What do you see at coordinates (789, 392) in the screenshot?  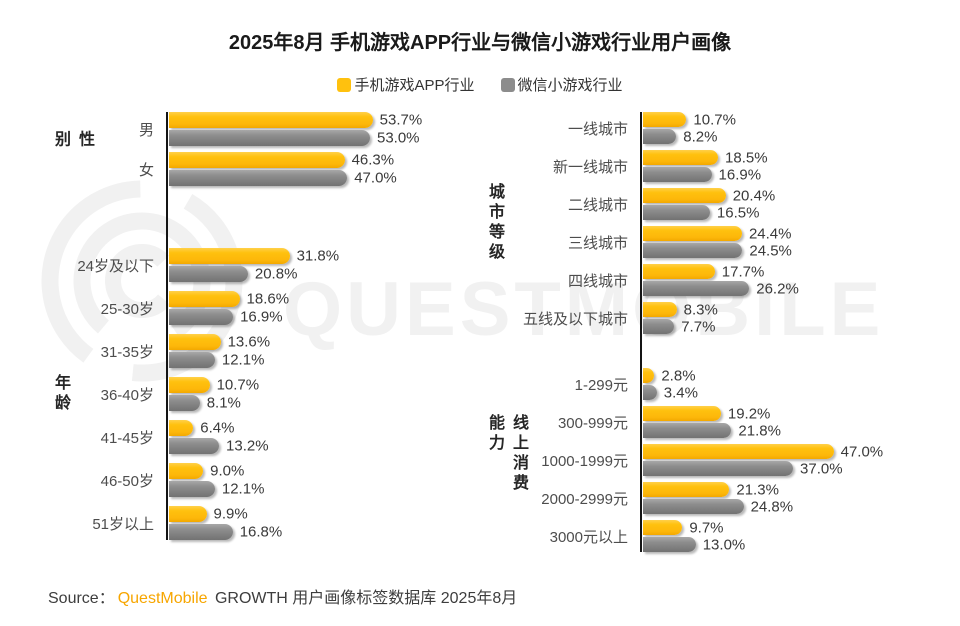 I see `bar-line: 3.4%` at bounding box center [789, 392].